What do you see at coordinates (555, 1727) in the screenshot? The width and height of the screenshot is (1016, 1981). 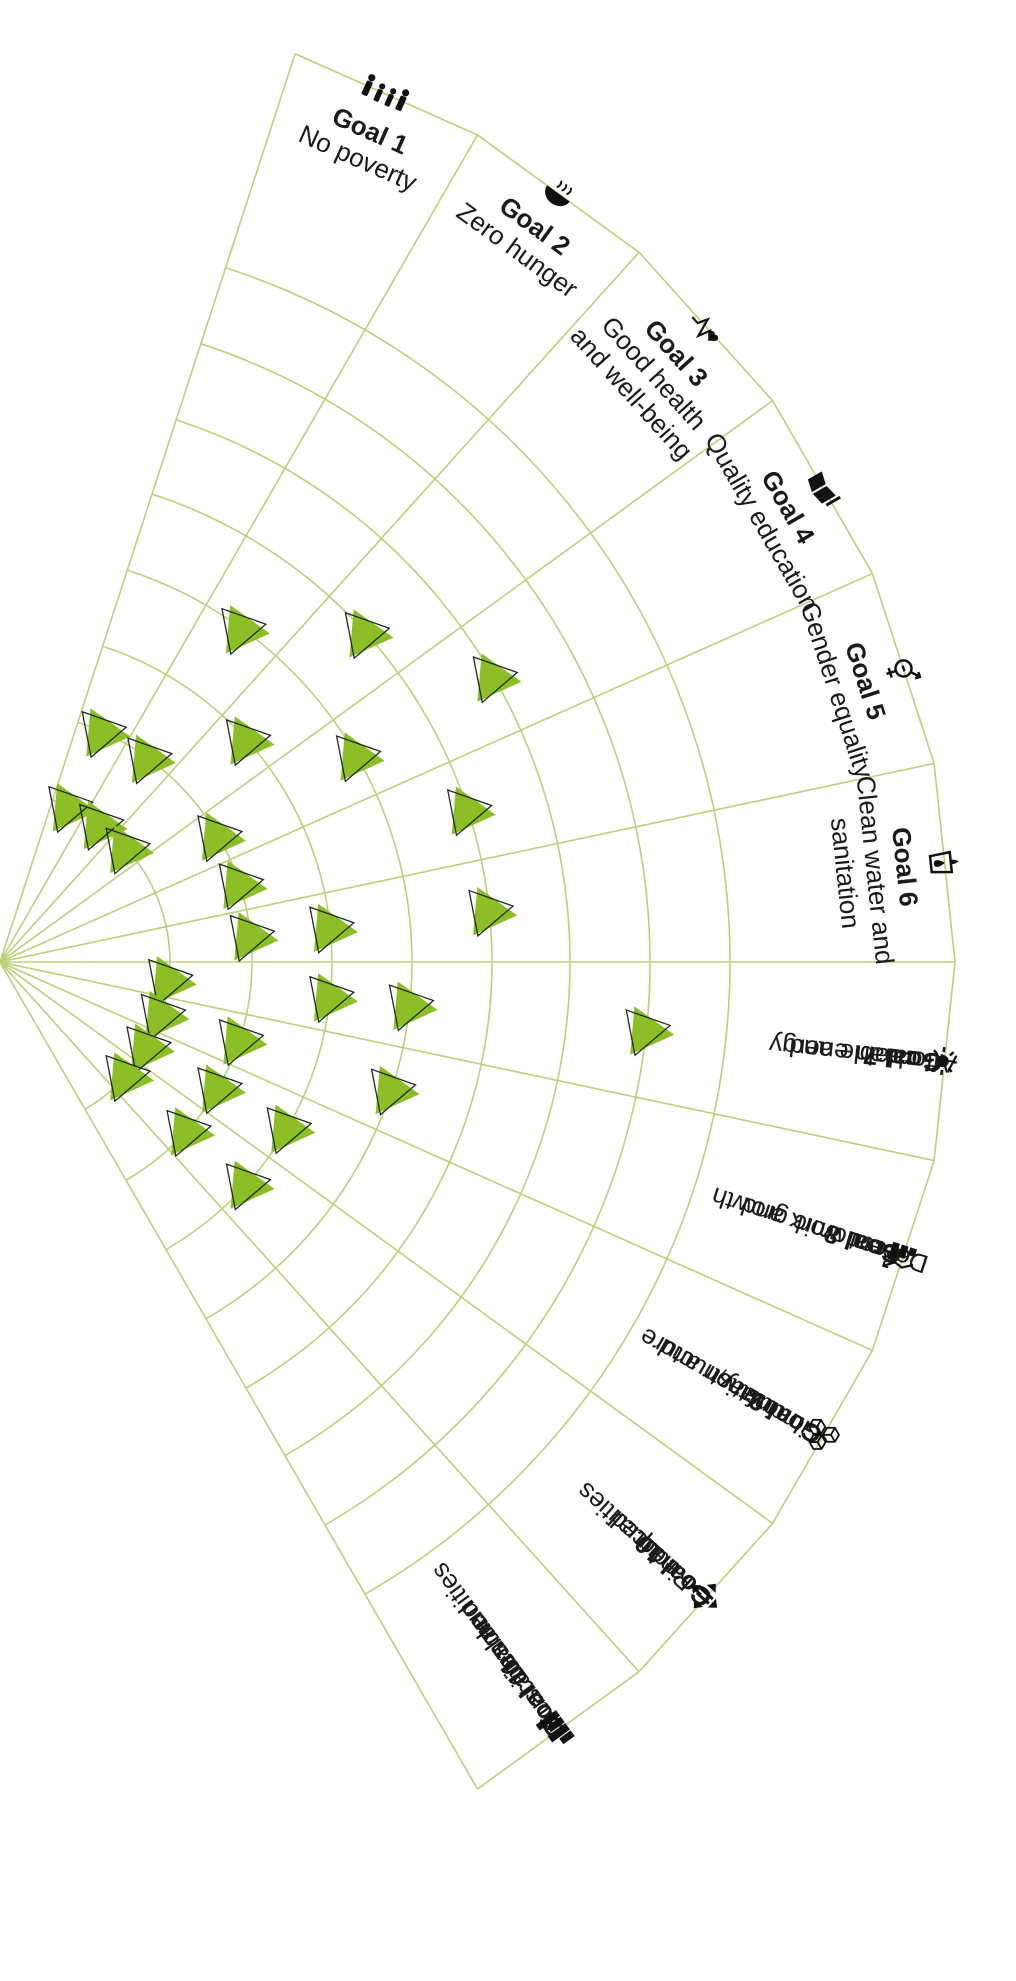 I see `city-buildings-icon` at bounding box center [555, 1727].